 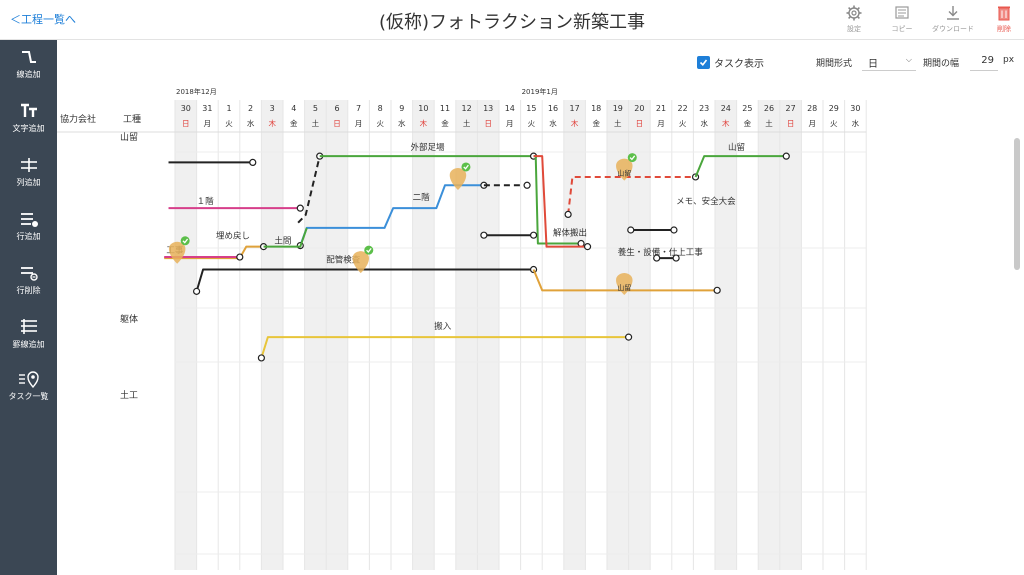 I want to click on task-marker-5-caption: 山留, so click(x=624, y=287).